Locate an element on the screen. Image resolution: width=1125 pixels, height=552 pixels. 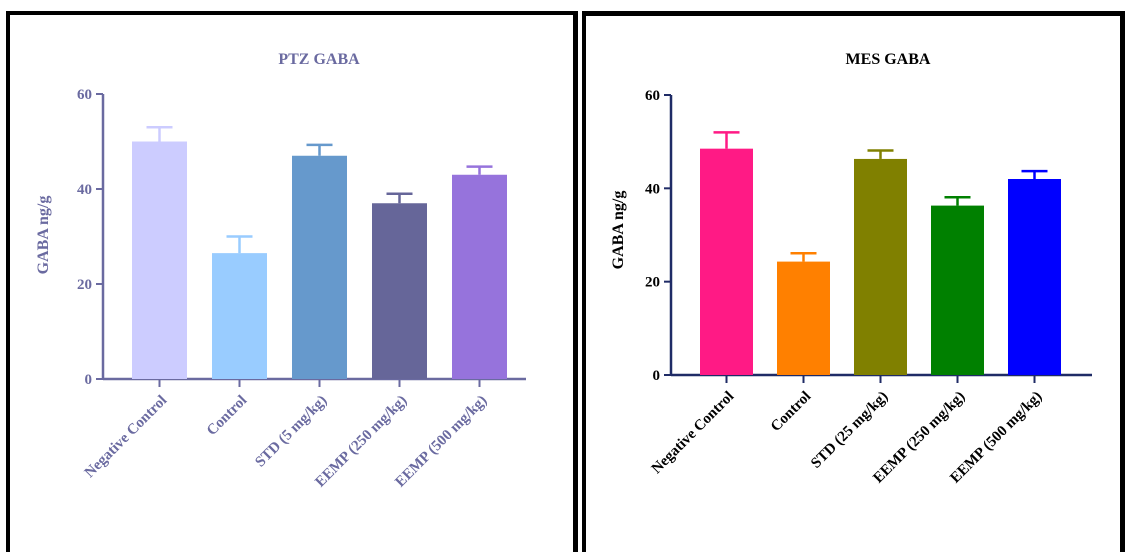
category-label: STD (5 mg/kg) is located at coordinates (291, 432).